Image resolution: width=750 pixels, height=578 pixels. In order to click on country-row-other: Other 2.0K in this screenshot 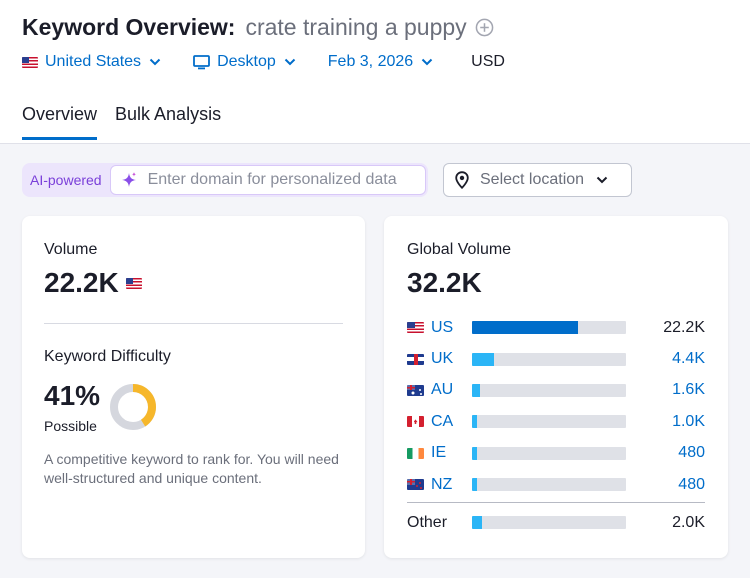, I will do `click(556, 522)`.